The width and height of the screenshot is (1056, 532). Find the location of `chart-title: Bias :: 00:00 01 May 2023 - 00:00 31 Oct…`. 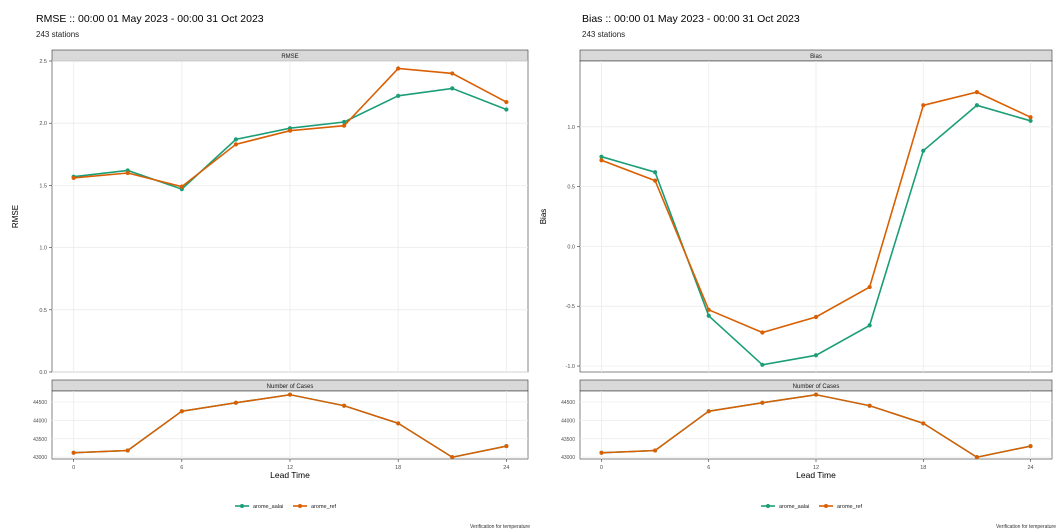

chart-title: Bias :: 00:00 01 May 2023 - 00:00 31 Oct… is located at coordinates (691, 19).